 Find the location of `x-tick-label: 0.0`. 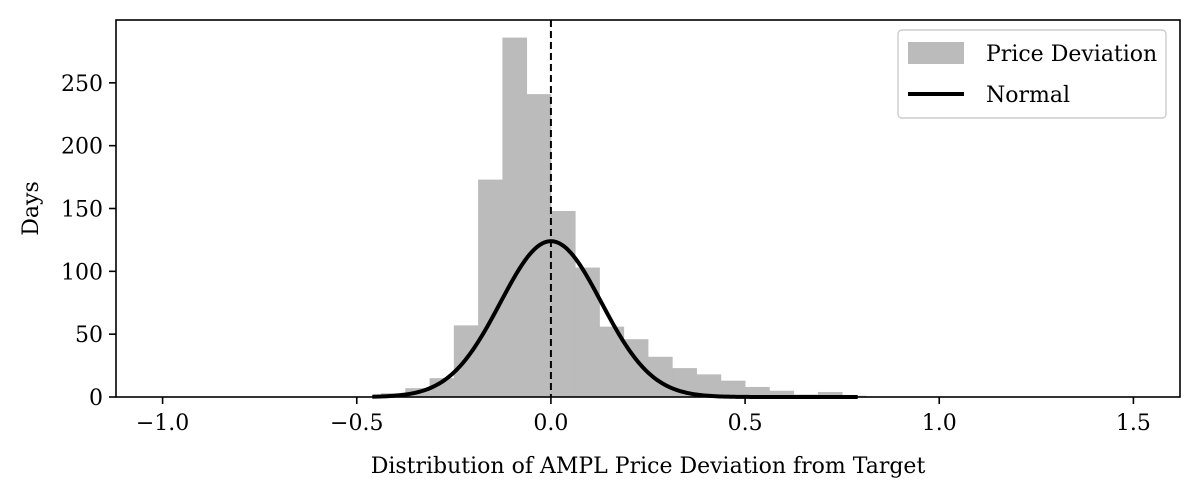

x-tick-label: 0.0 is located at coordinates (550, 423).